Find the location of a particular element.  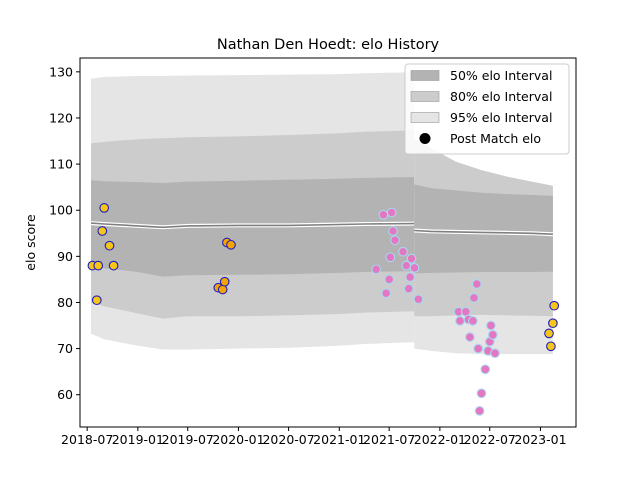

y-tick-label: 120 is located at coordinates (61, 117).